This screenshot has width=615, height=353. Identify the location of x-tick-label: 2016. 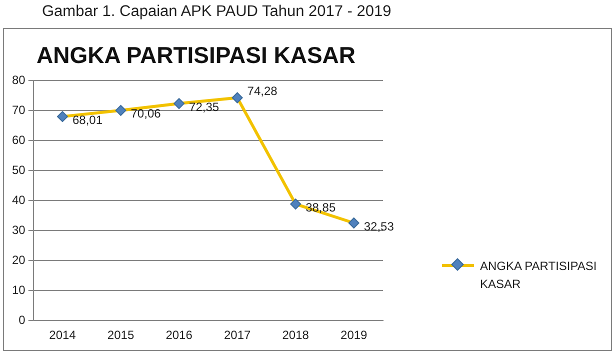
(179, 335).